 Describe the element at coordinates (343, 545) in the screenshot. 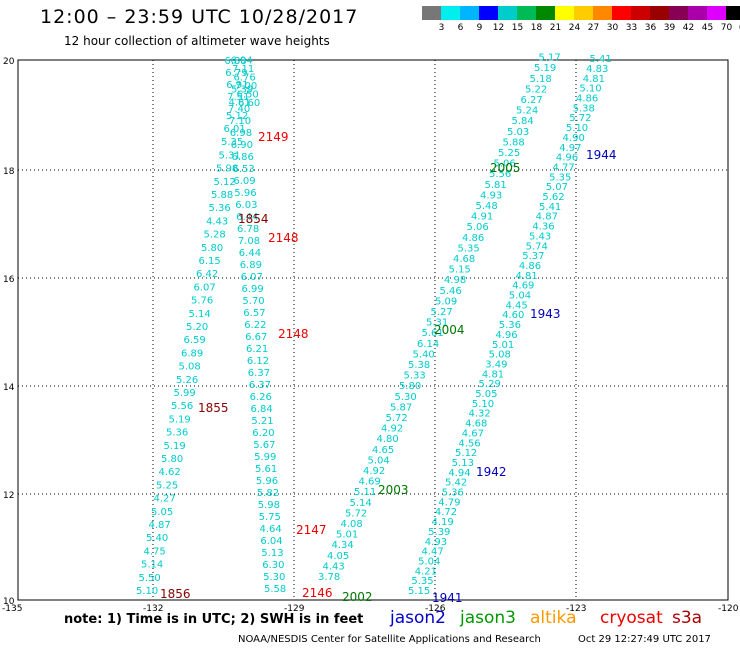

I see `wave-height-value: 4.34` at that location.